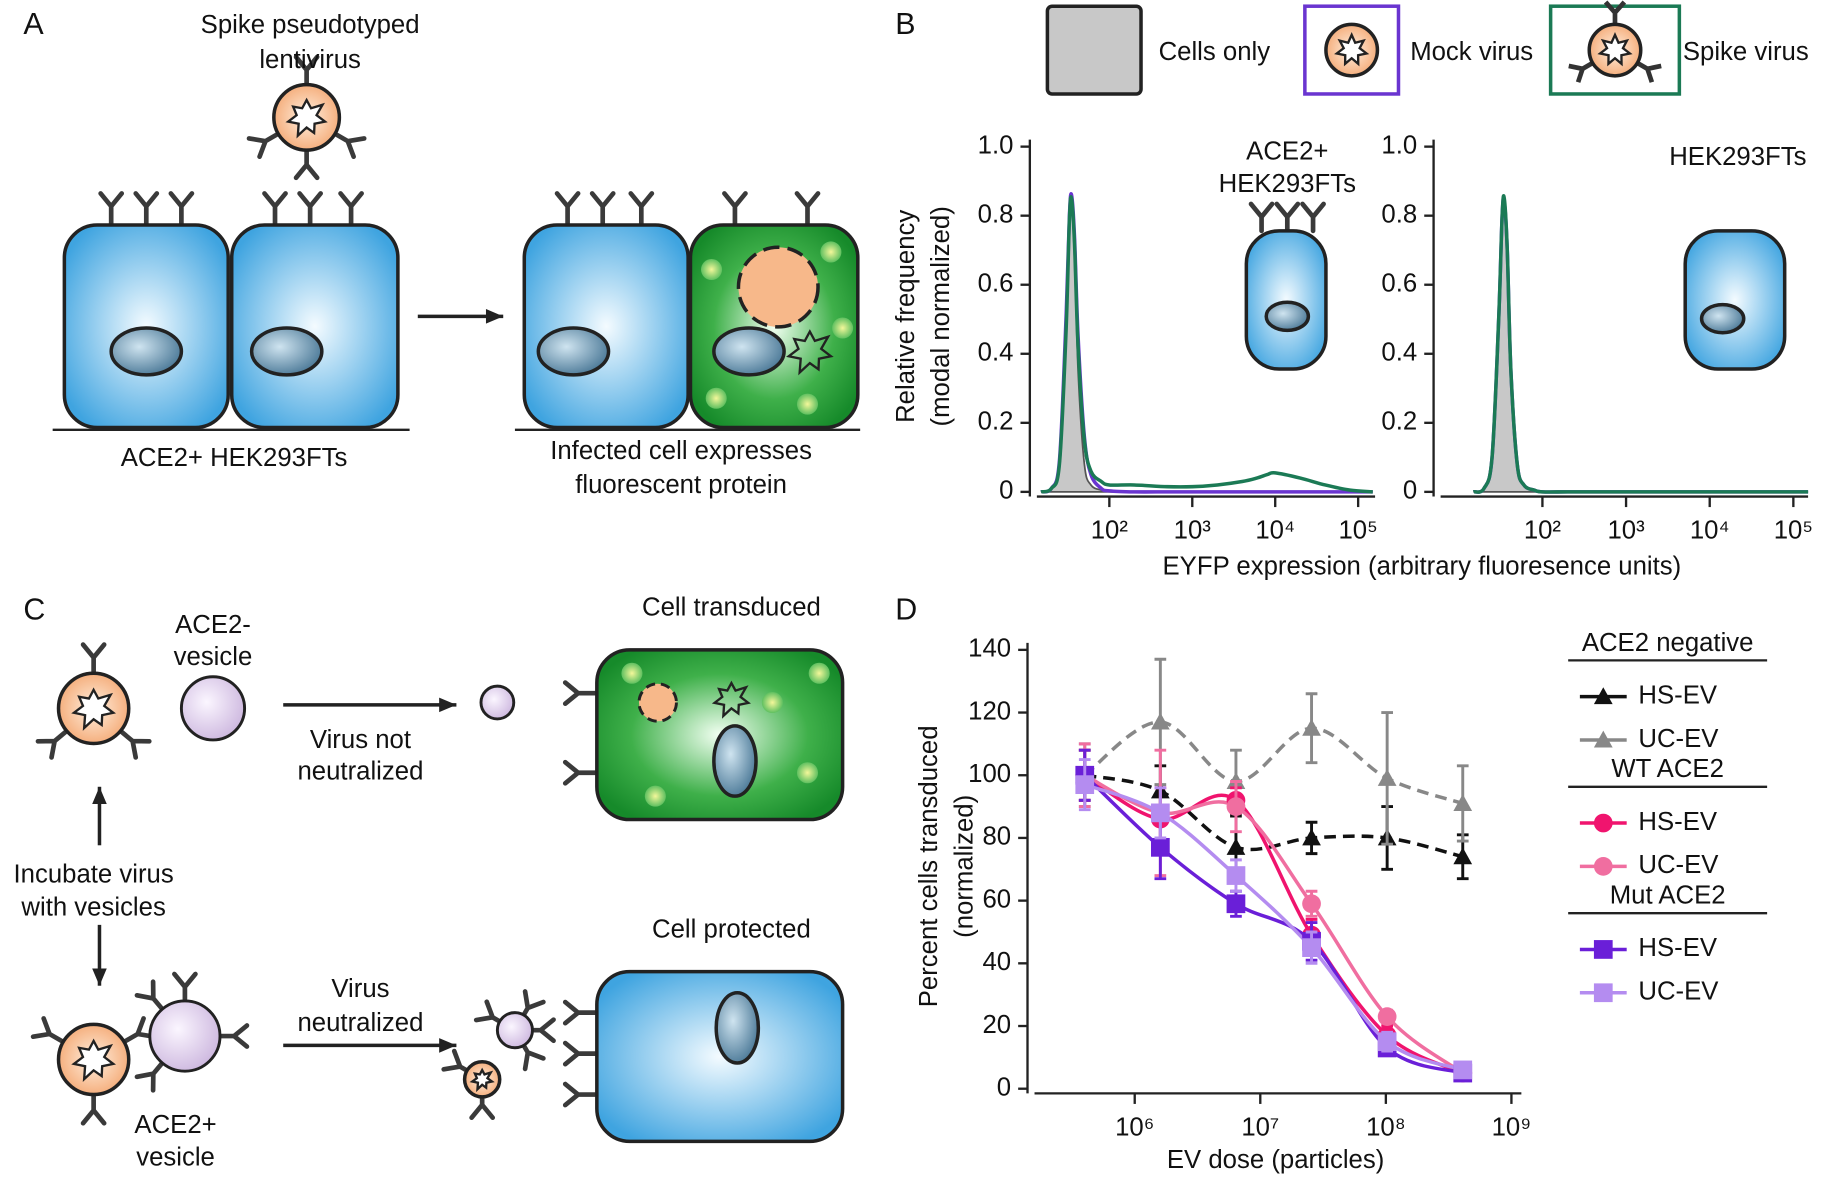 The width and height of the screenshot is (1835, 1178). I want to click on label: fluorescent protein, so click(681, 485).